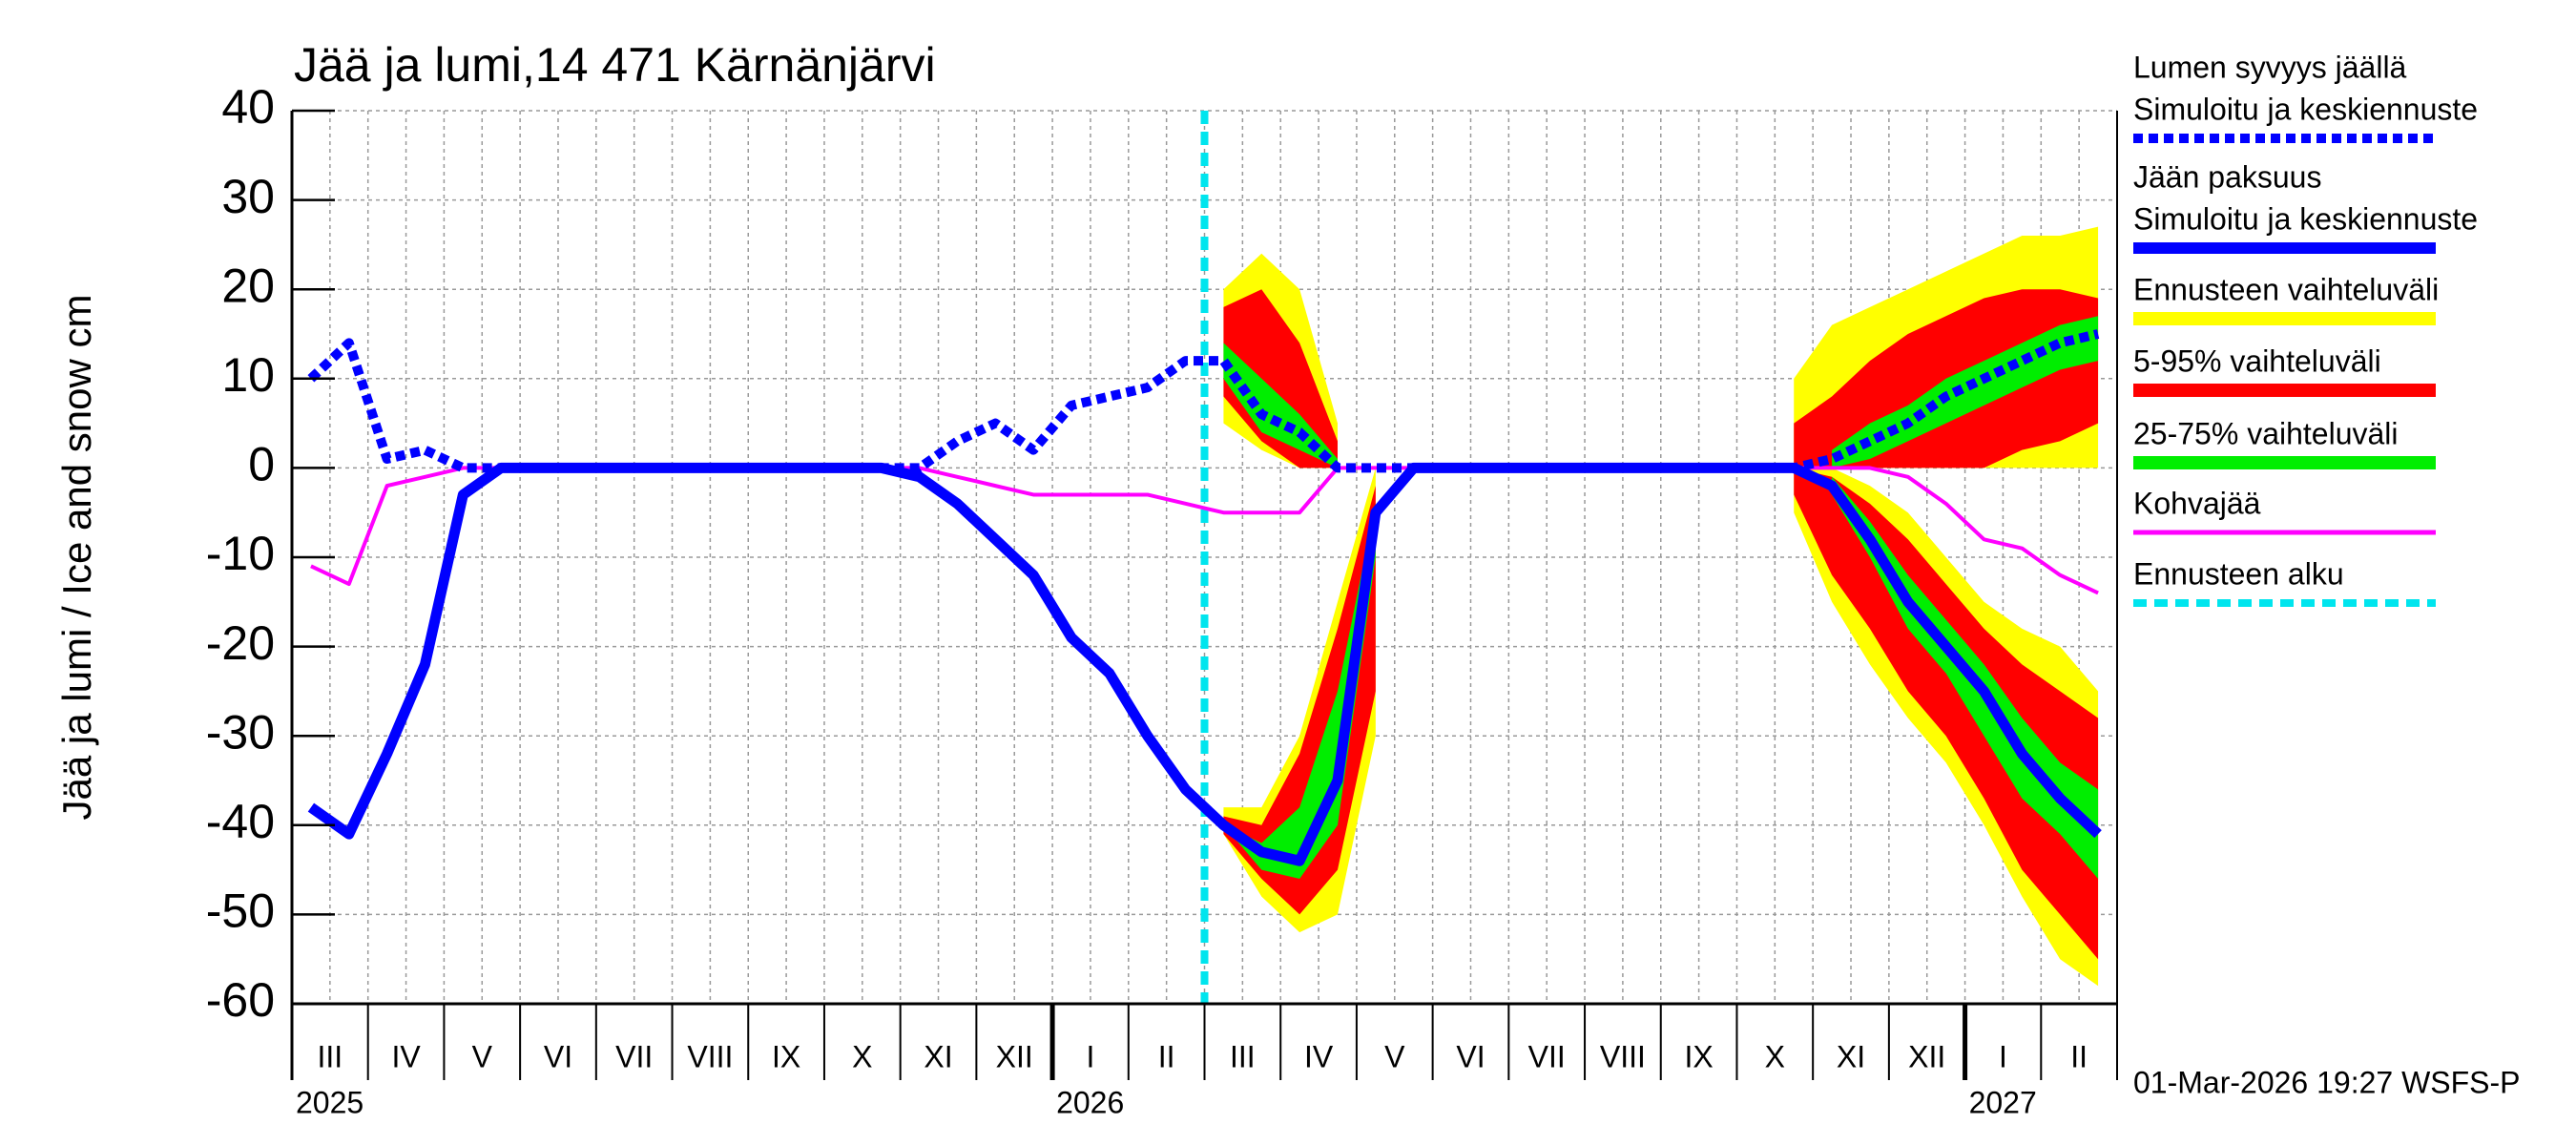 The height and width of the screenshot is (1145, 2576). Describe the element at coordinates (330, 1102) in the screenshot. I see `year-label: 2025` at that location.